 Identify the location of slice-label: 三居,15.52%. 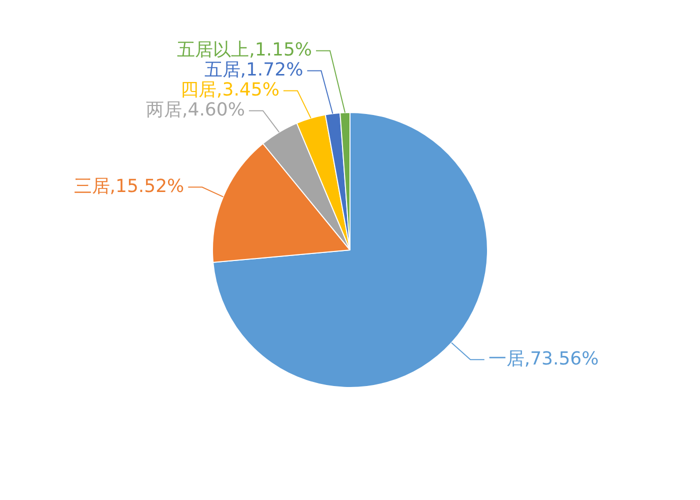
(129, 186).